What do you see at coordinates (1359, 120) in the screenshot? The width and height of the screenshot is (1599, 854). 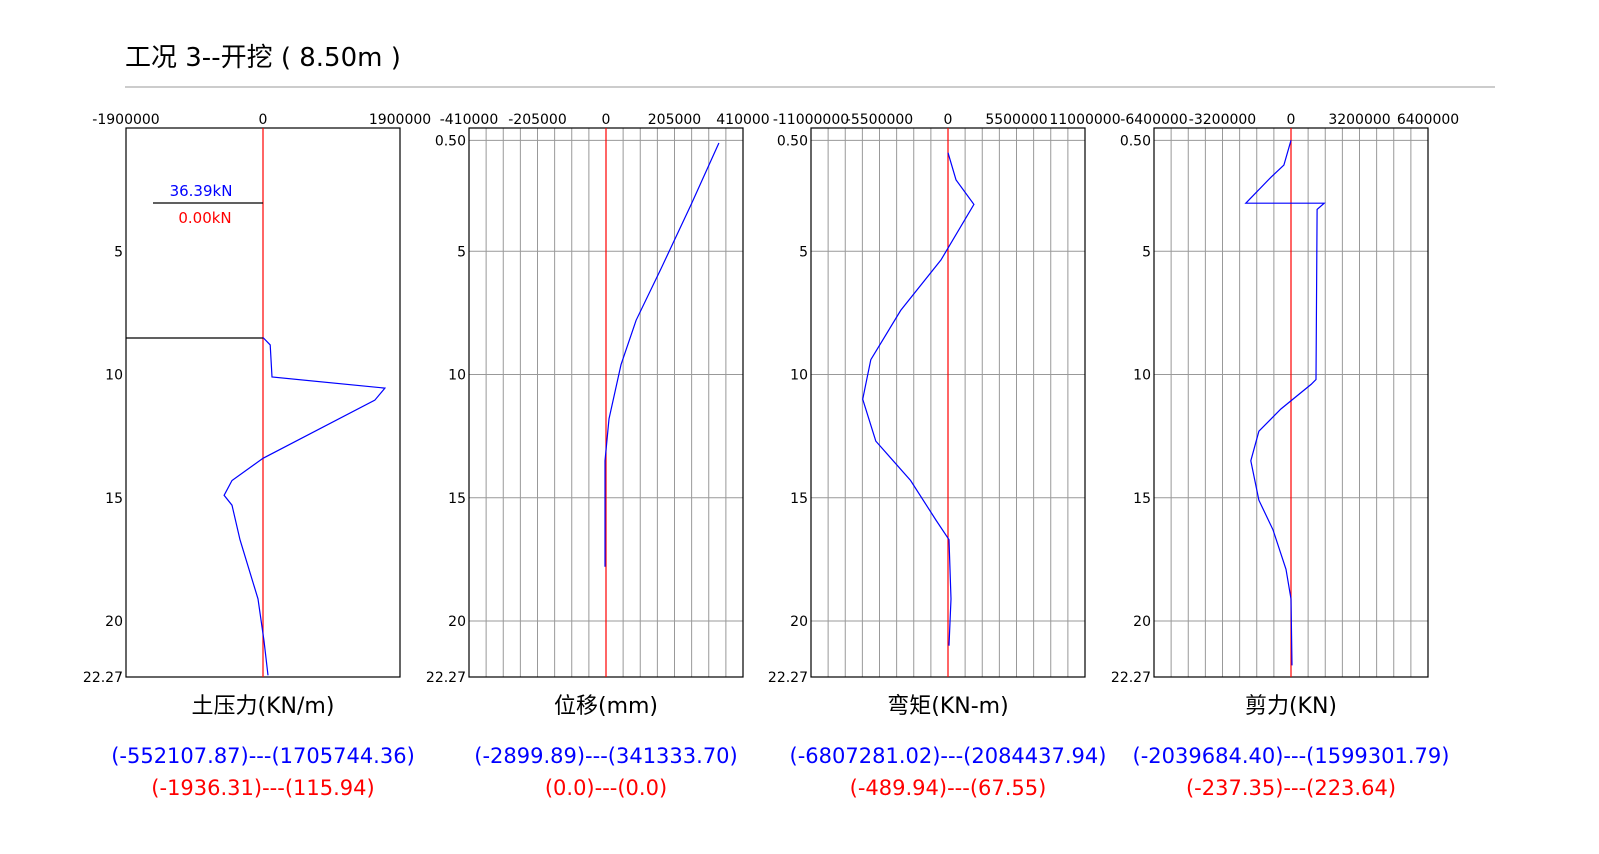 I see `x-tick-label: 3200000` at bounding box center [1359, 120].